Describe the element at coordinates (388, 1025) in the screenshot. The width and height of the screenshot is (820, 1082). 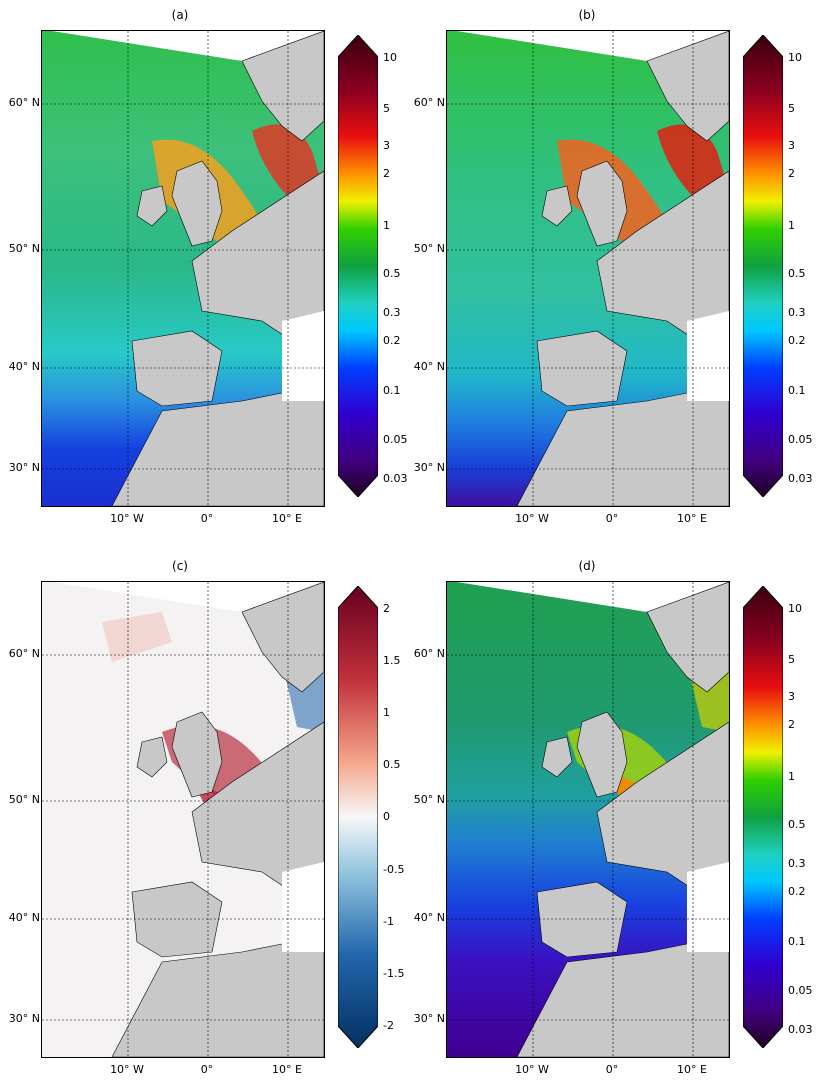
I see `cbar-tick: -2` at that location.